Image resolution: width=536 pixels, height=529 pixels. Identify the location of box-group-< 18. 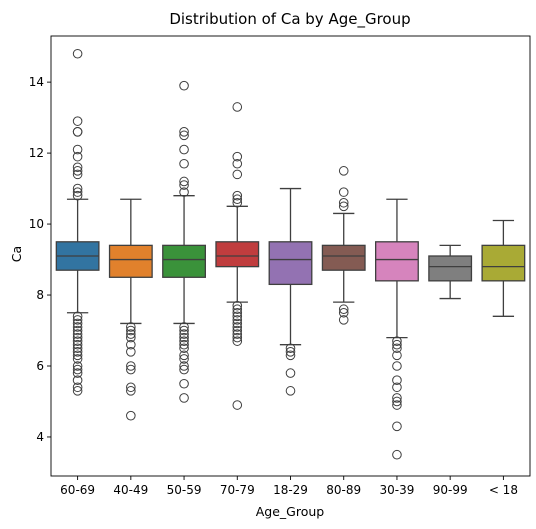
(503, 268).